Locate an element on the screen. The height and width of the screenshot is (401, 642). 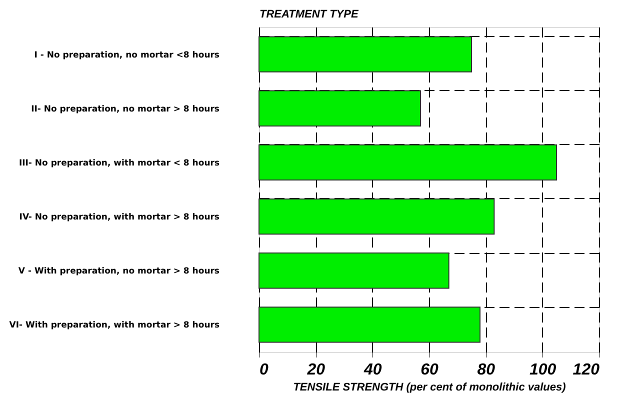
y-tick-label: I - No preparation, no mortar <8 hours is located at coordinates (127, 55).